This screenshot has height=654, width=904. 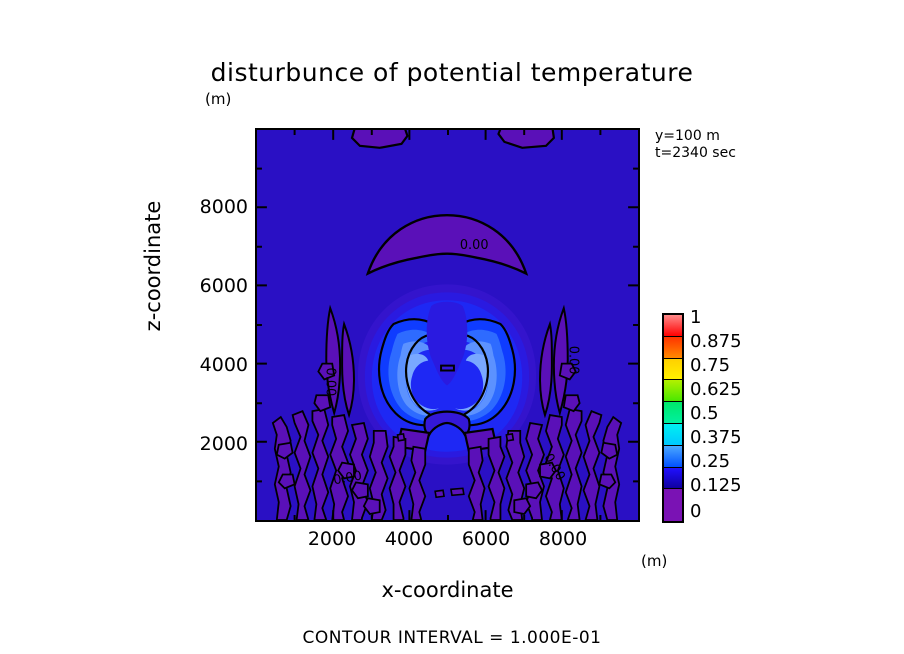 What do you see at coordinates (447, 244) in the screenshot?
I see `plume-cap-arc` at bounding box center [447, 244].